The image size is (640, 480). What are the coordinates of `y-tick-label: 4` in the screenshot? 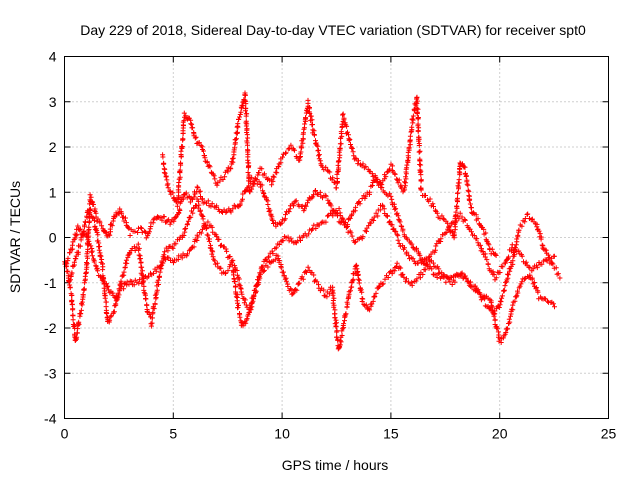 It's located at (53, 57).